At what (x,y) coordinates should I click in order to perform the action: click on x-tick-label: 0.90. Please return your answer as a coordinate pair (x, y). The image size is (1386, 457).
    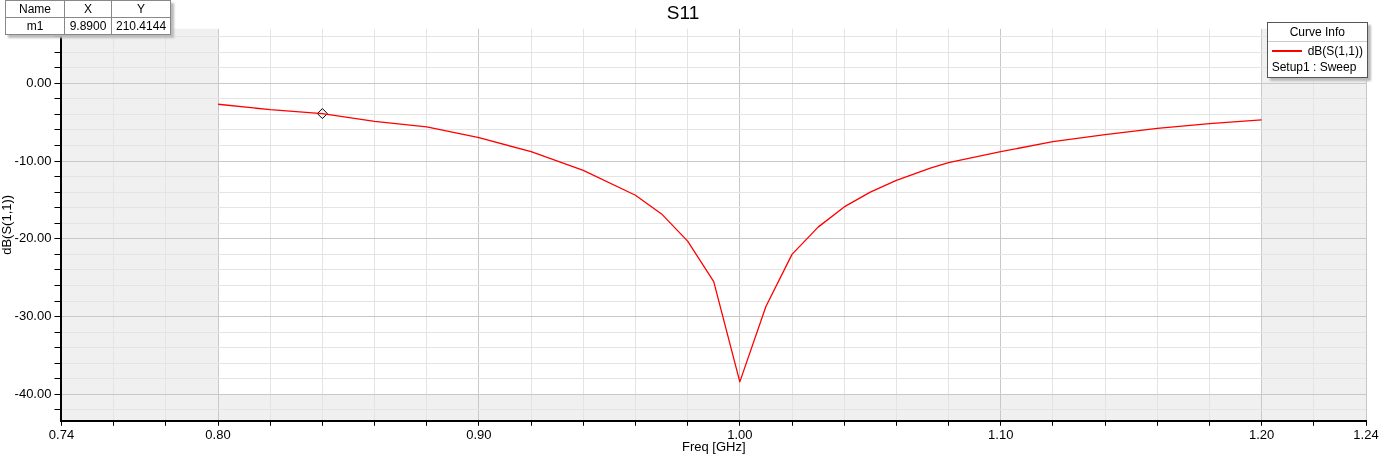
    Looking at the image, I should click on (479, 435).